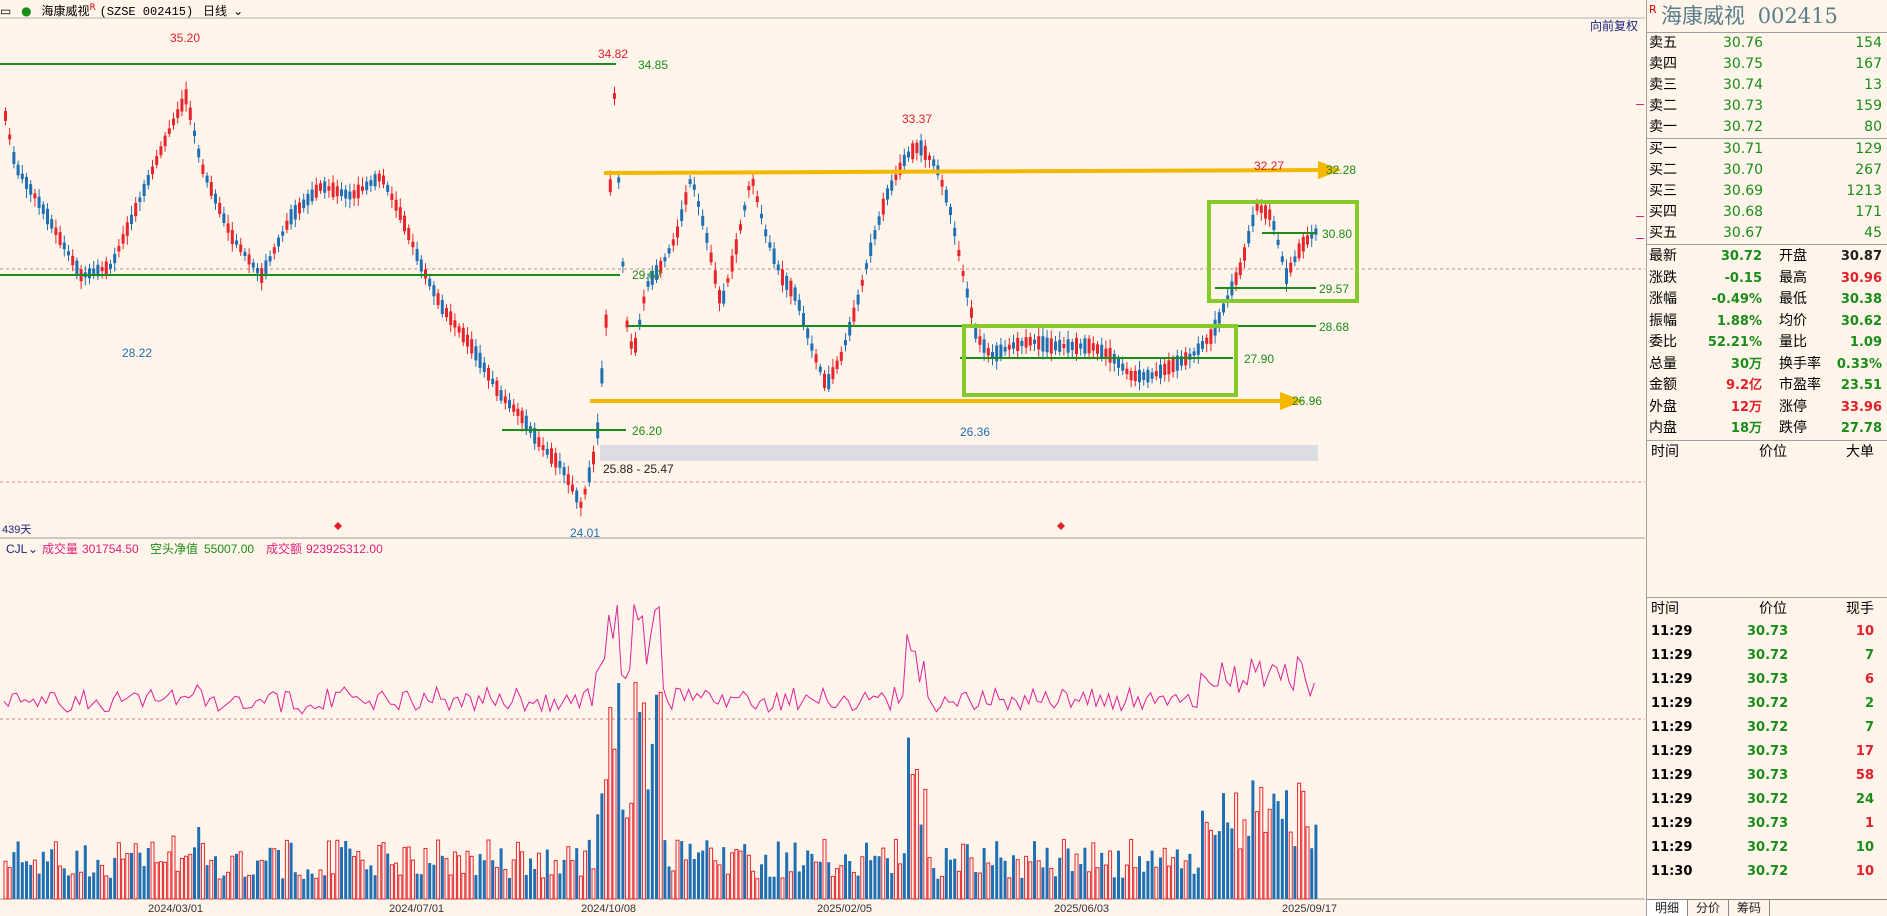 The image size is (1887, 916). What do you see at coordinates (223, 11) in the screenshot?
I see `period-select: 日线 ⌄` at bounding box center [223, 11].